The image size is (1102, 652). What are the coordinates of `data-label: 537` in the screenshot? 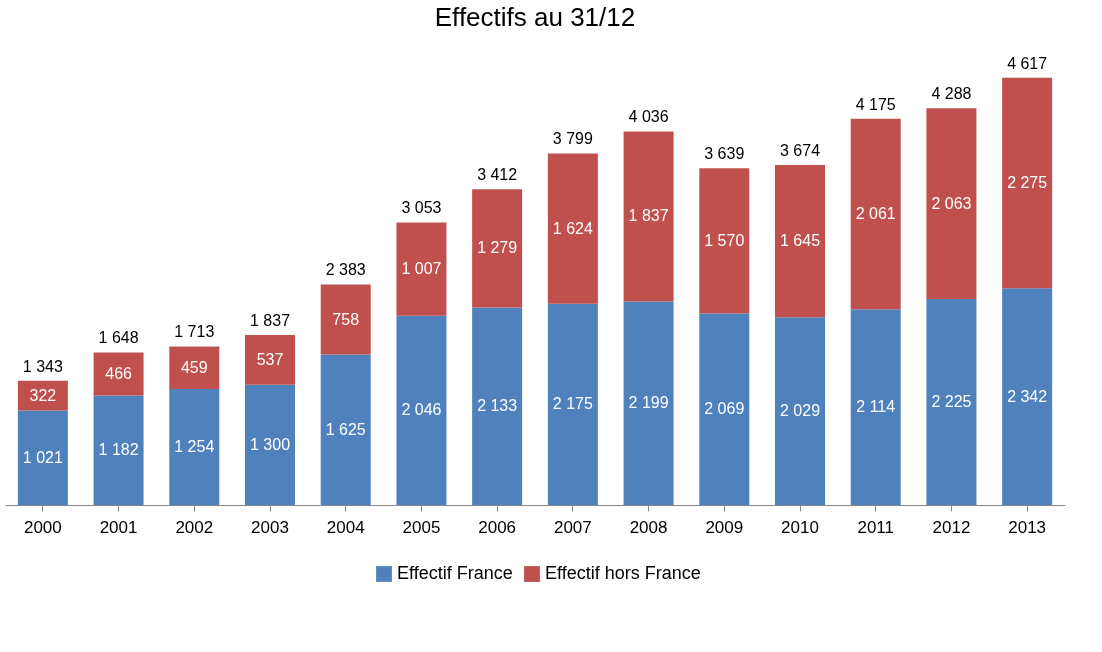 It's located at (270, 359).